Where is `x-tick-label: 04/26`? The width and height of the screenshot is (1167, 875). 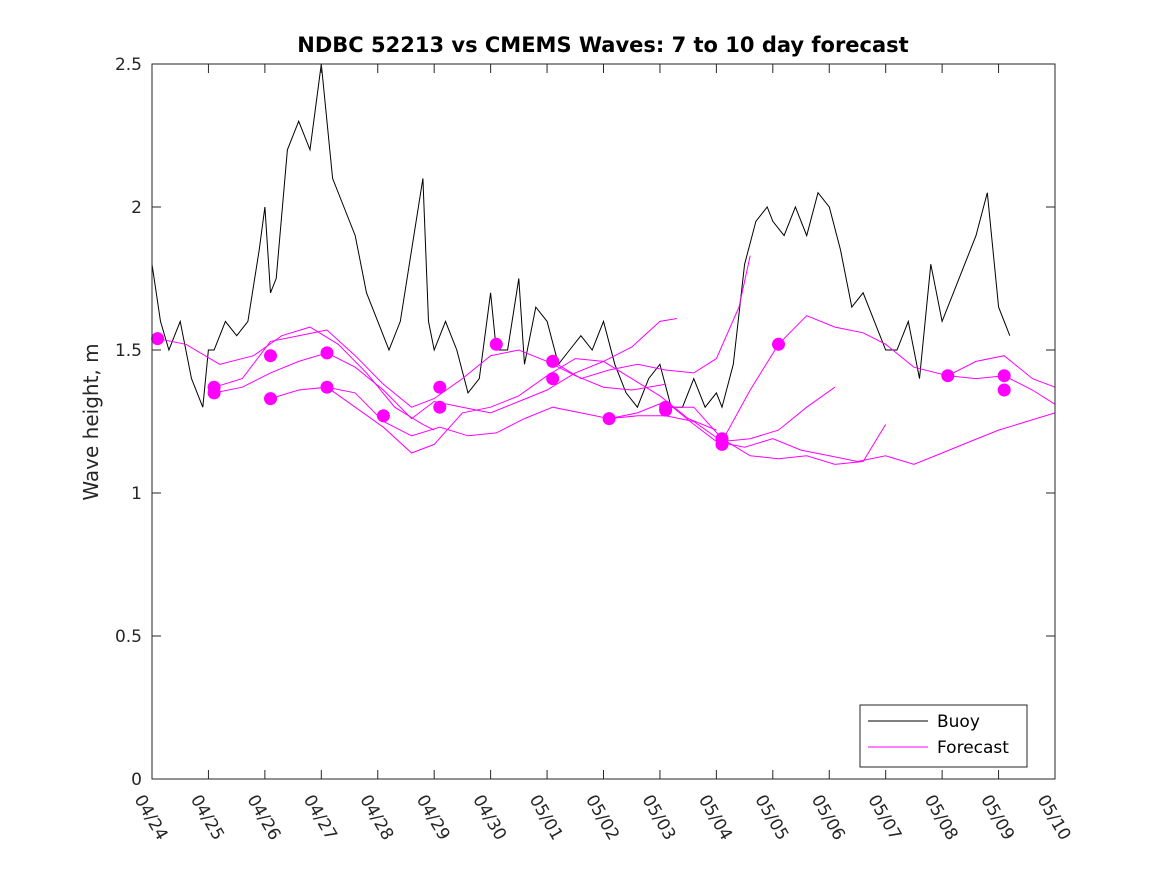
x-tick-label: 04/26 is located at coordinates (264, 818).